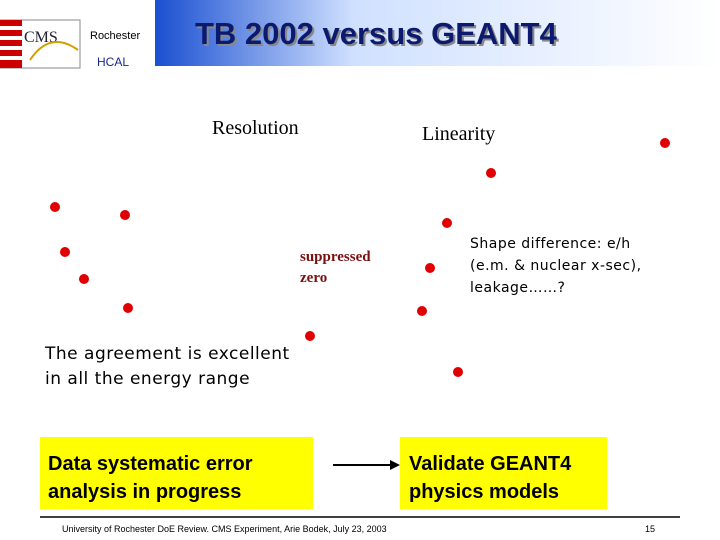  I want to click on note: leakage……?, so click(517, 288).